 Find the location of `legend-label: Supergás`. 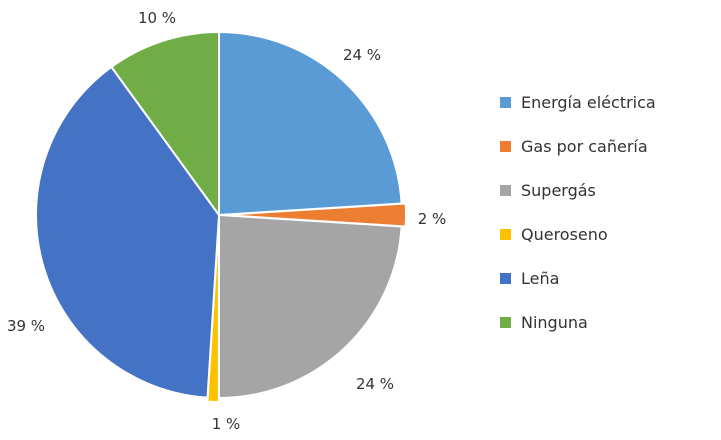

legend-label: Supergás is located at coordinates (558, 190).